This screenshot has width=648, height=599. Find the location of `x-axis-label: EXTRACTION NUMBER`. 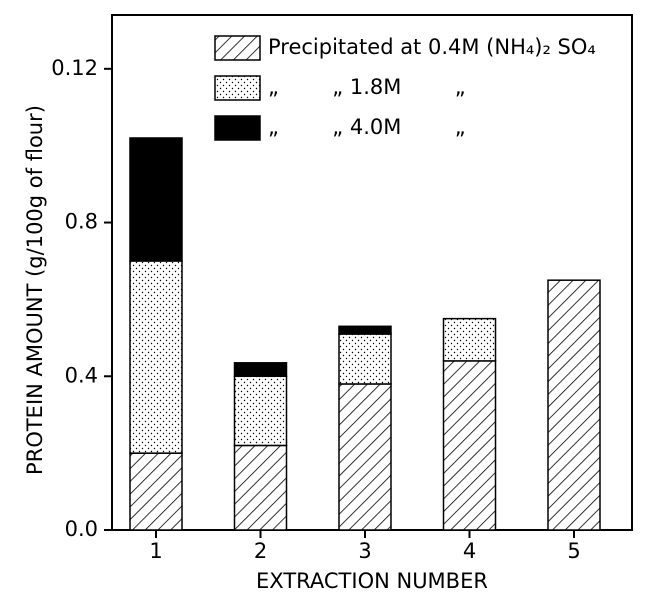

x-axis-label: EXTRACTION NUMBER is located at coordinates (372, 581).